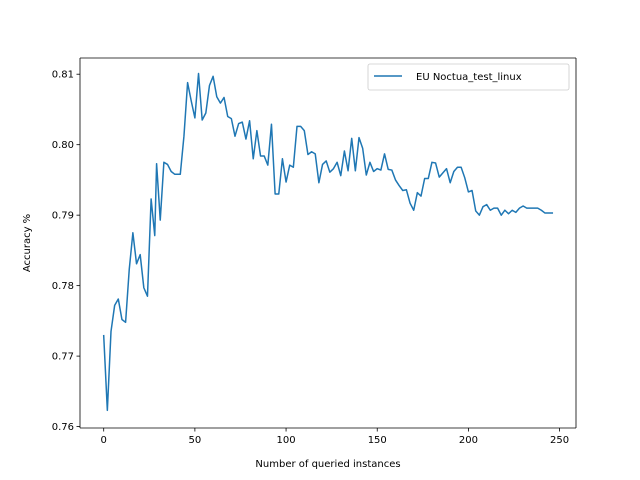  Describe the element at coordinates (63, 427) in the screenshot. I see `y-tick-label: 0.76` at that location.